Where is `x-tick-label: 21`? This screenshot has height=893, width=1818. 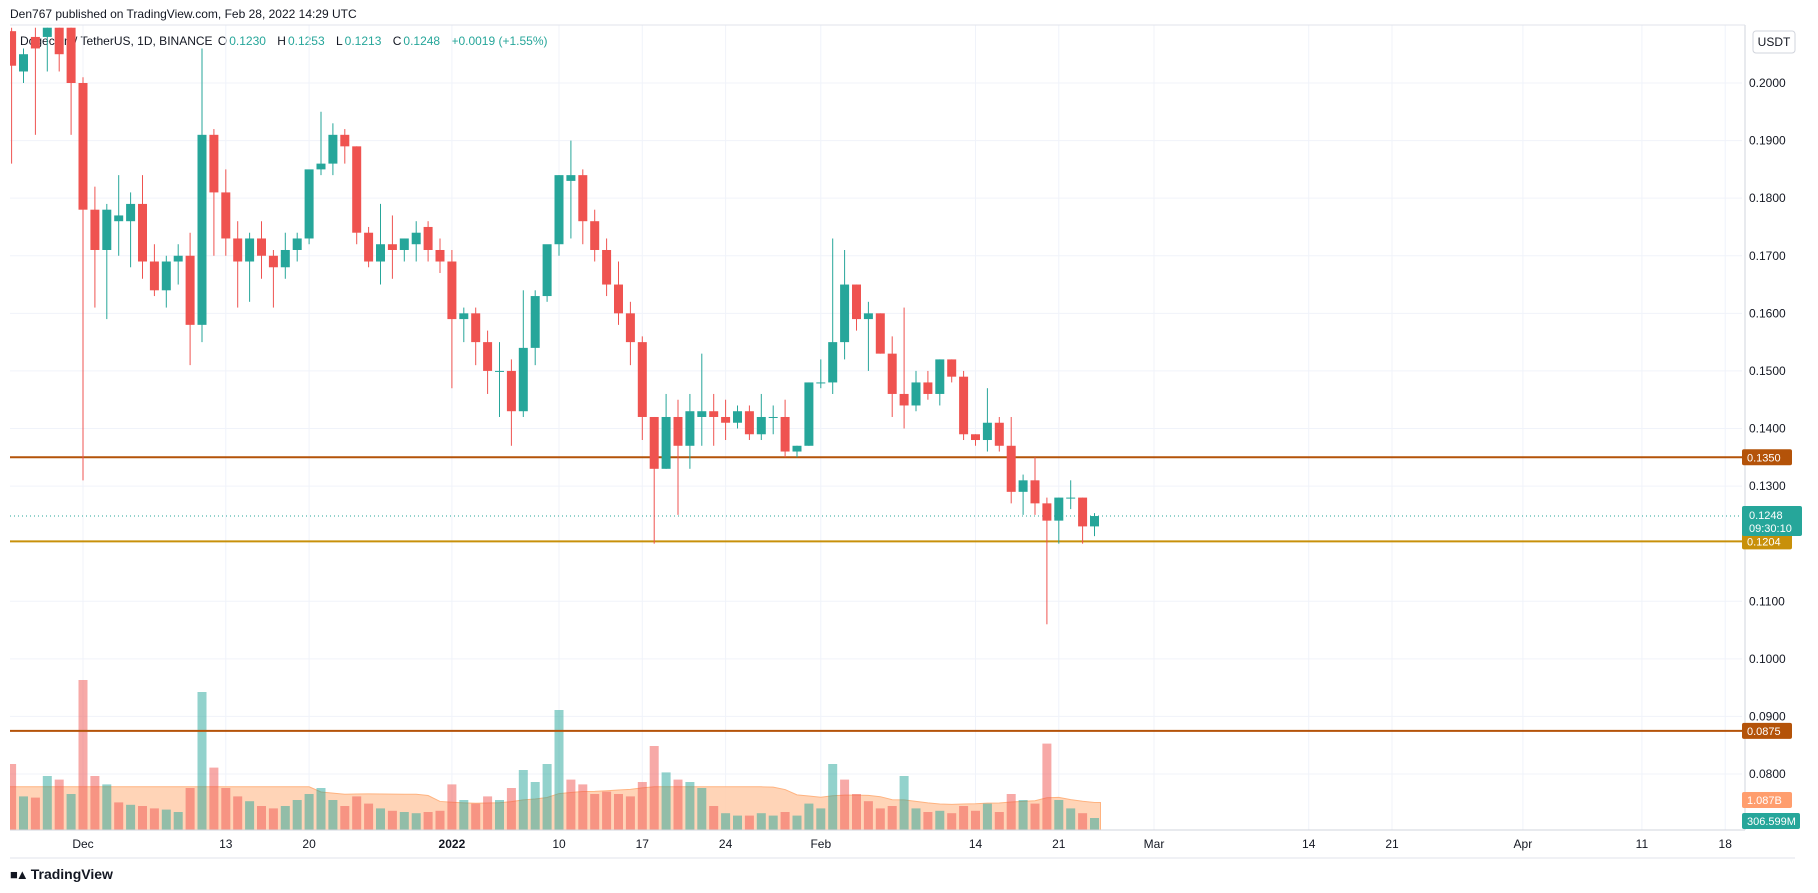
x-tick-label: 21 is located at coordinates (1392, 844).